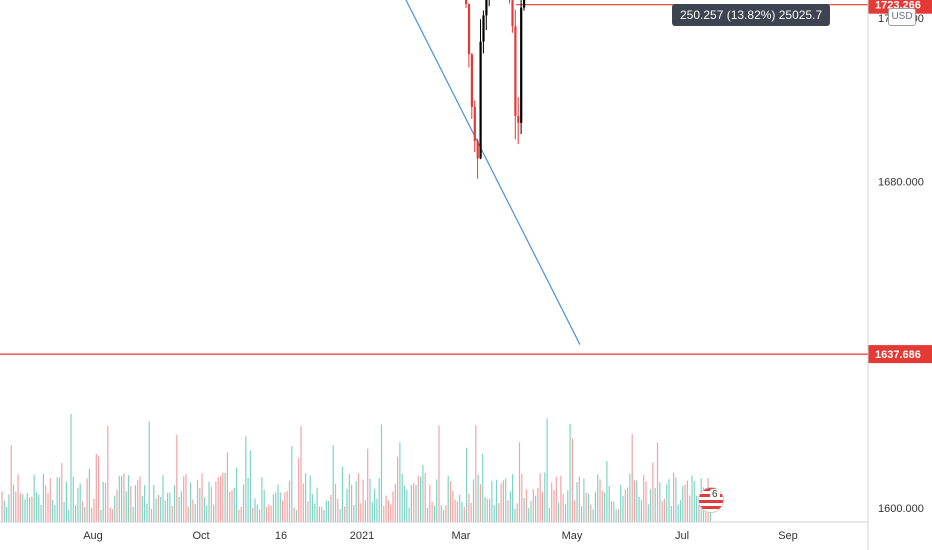 The width and height of the screenshot is (932, 550). What do you see at coordinates (901, 509) in the screenshot?
I see `y-tick-label: 1600.000` at bounding box center [901, 509].